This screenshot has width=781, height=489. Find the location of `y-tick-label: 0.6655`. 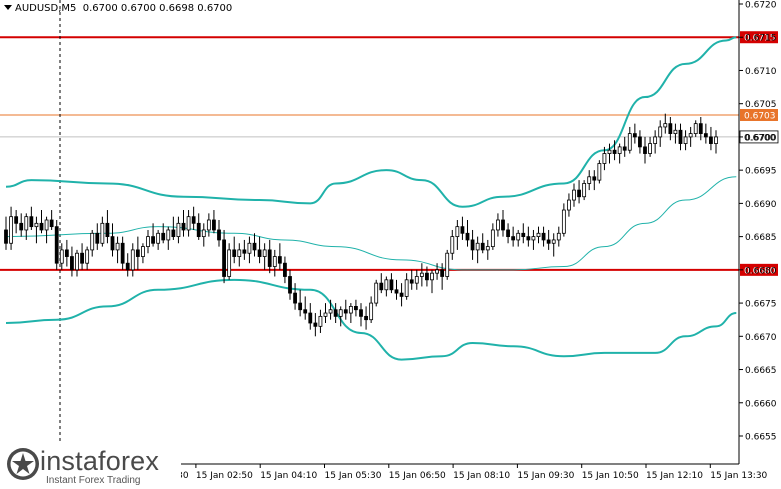

y-tick-label: 0.6655 is located at coordinates (761, 438).